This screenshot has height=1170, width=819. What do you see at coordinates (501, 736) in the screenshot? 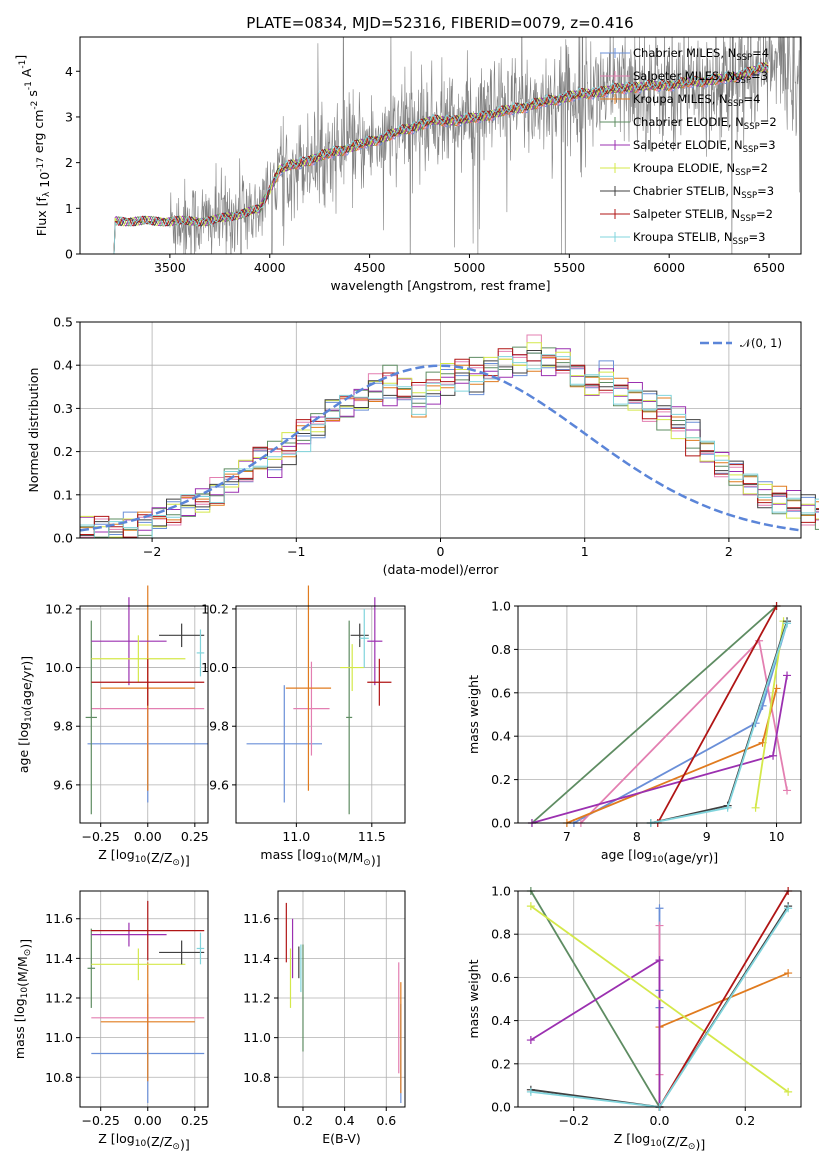
I see `mass-weight-vs-age-ytick-label: 0.4` at bounding box center [501, 736].